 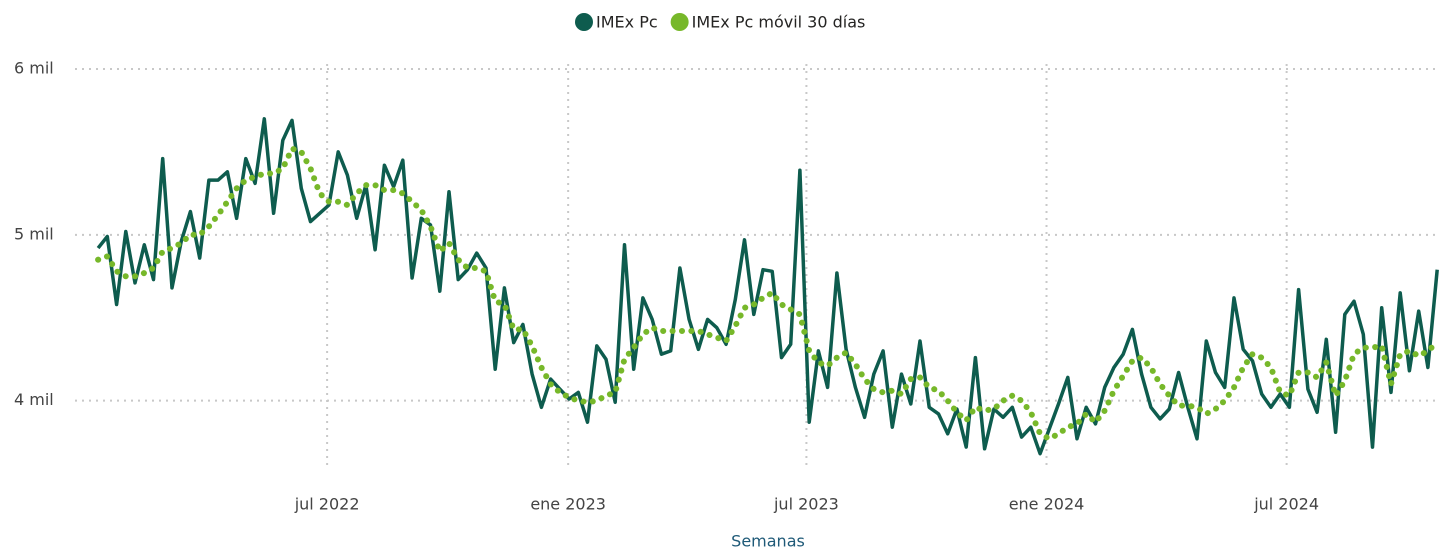 What do you see at coordinates (1047, 504) in the screenshot?
I see `x-tick-label: ene 2024` at bounding box center [1047, 504].